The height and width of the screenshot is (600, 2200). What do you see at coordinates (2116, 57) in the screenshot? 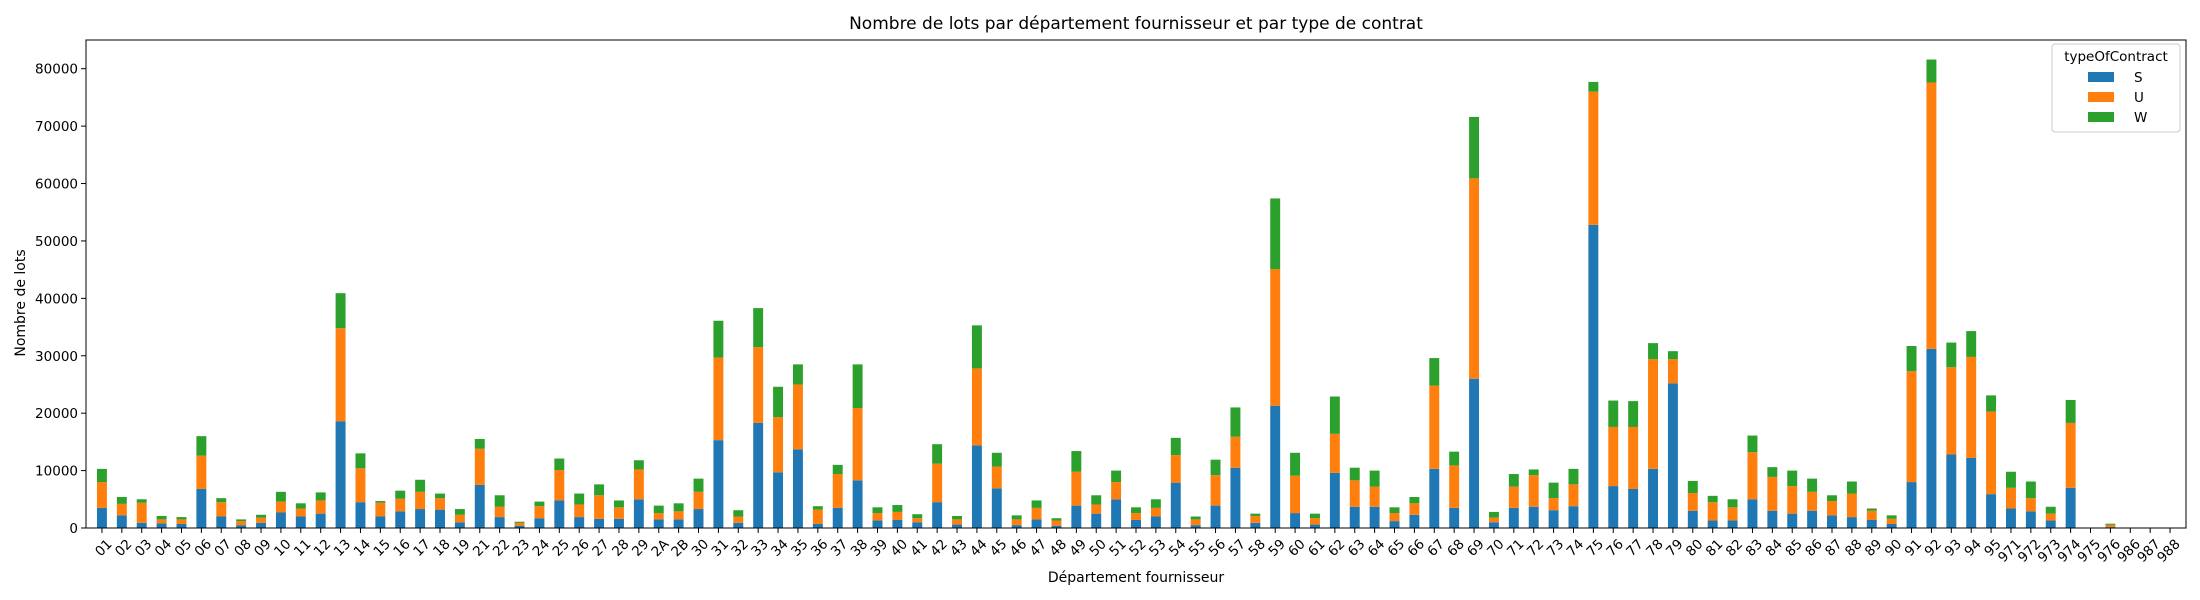
I see `legend-title: typeOfContract` at bounding box center [2116, 57].